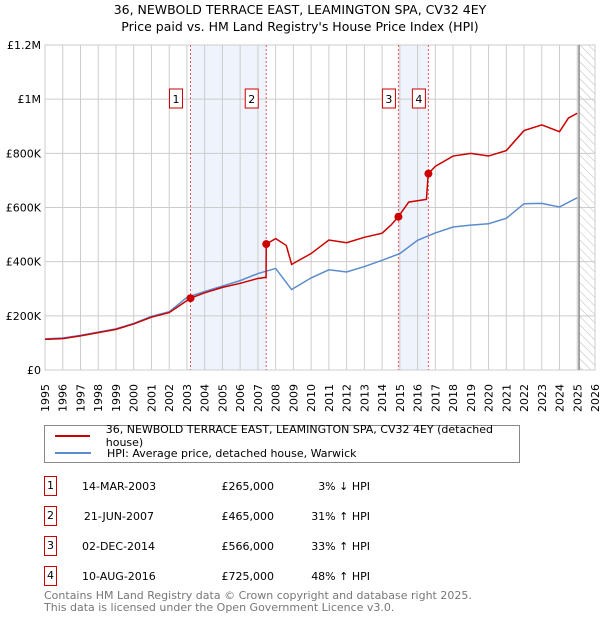  Describe the element at coordinates (340, 576) in the screenshot. I see `sale-hpi-diff: 48% ↑ HPI` at that location.